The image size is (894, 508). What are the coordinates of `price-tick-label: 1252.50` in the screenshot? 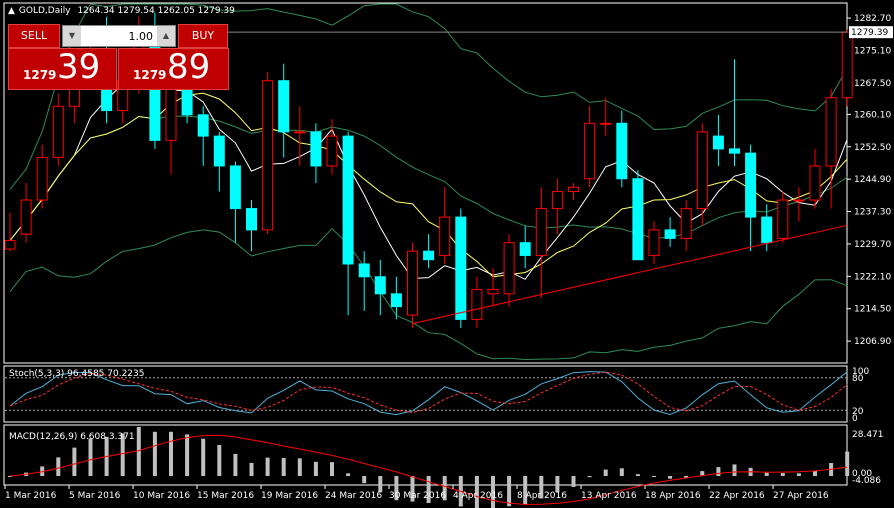 It's located at (872, 148).